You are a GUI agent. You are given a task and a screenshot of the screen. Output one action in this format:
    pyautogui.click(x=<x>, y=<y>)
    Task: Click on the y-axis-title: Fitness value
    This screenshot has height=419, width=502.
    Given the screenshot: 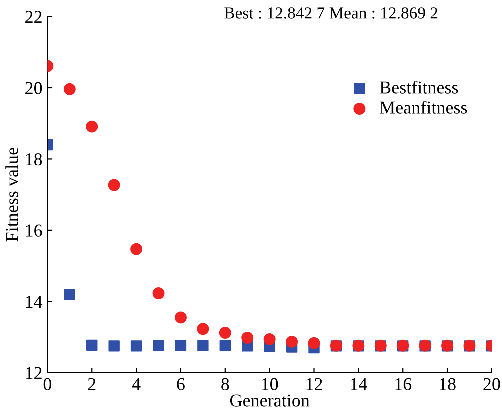 What is the action you would take?
    pyautogui.click(x=12, y=195)
    